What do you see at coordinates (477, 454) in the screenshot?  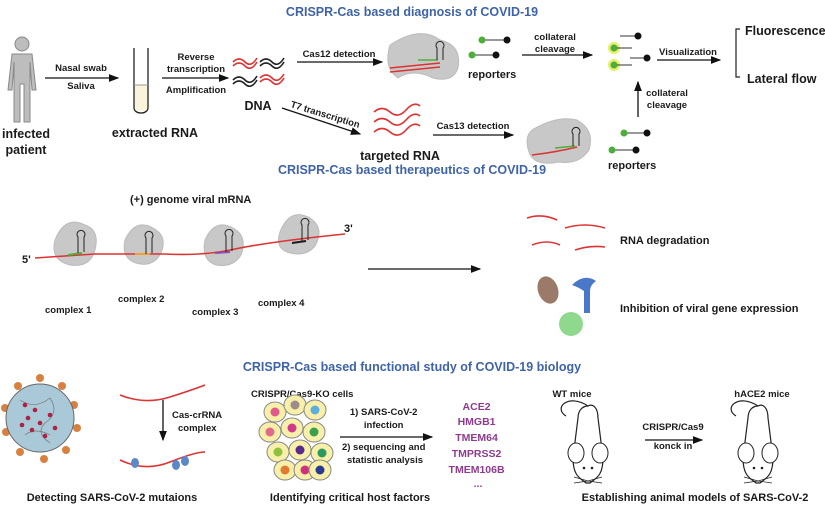 I see `gene-label: TMPRSS2` at bounding box center [477, 454].